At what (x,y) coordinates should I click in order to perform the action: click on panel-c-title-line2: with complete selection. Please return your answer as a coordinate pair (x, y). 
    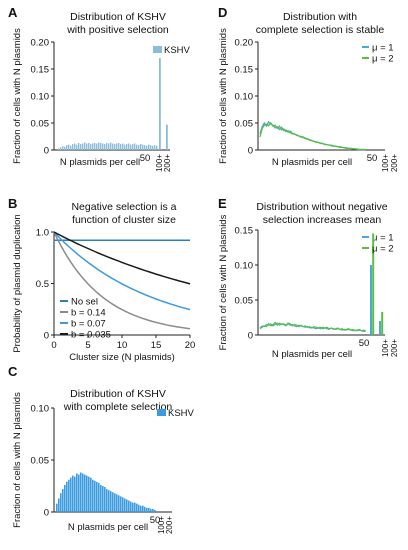
    Looking at the image, I should click on (118, 407).